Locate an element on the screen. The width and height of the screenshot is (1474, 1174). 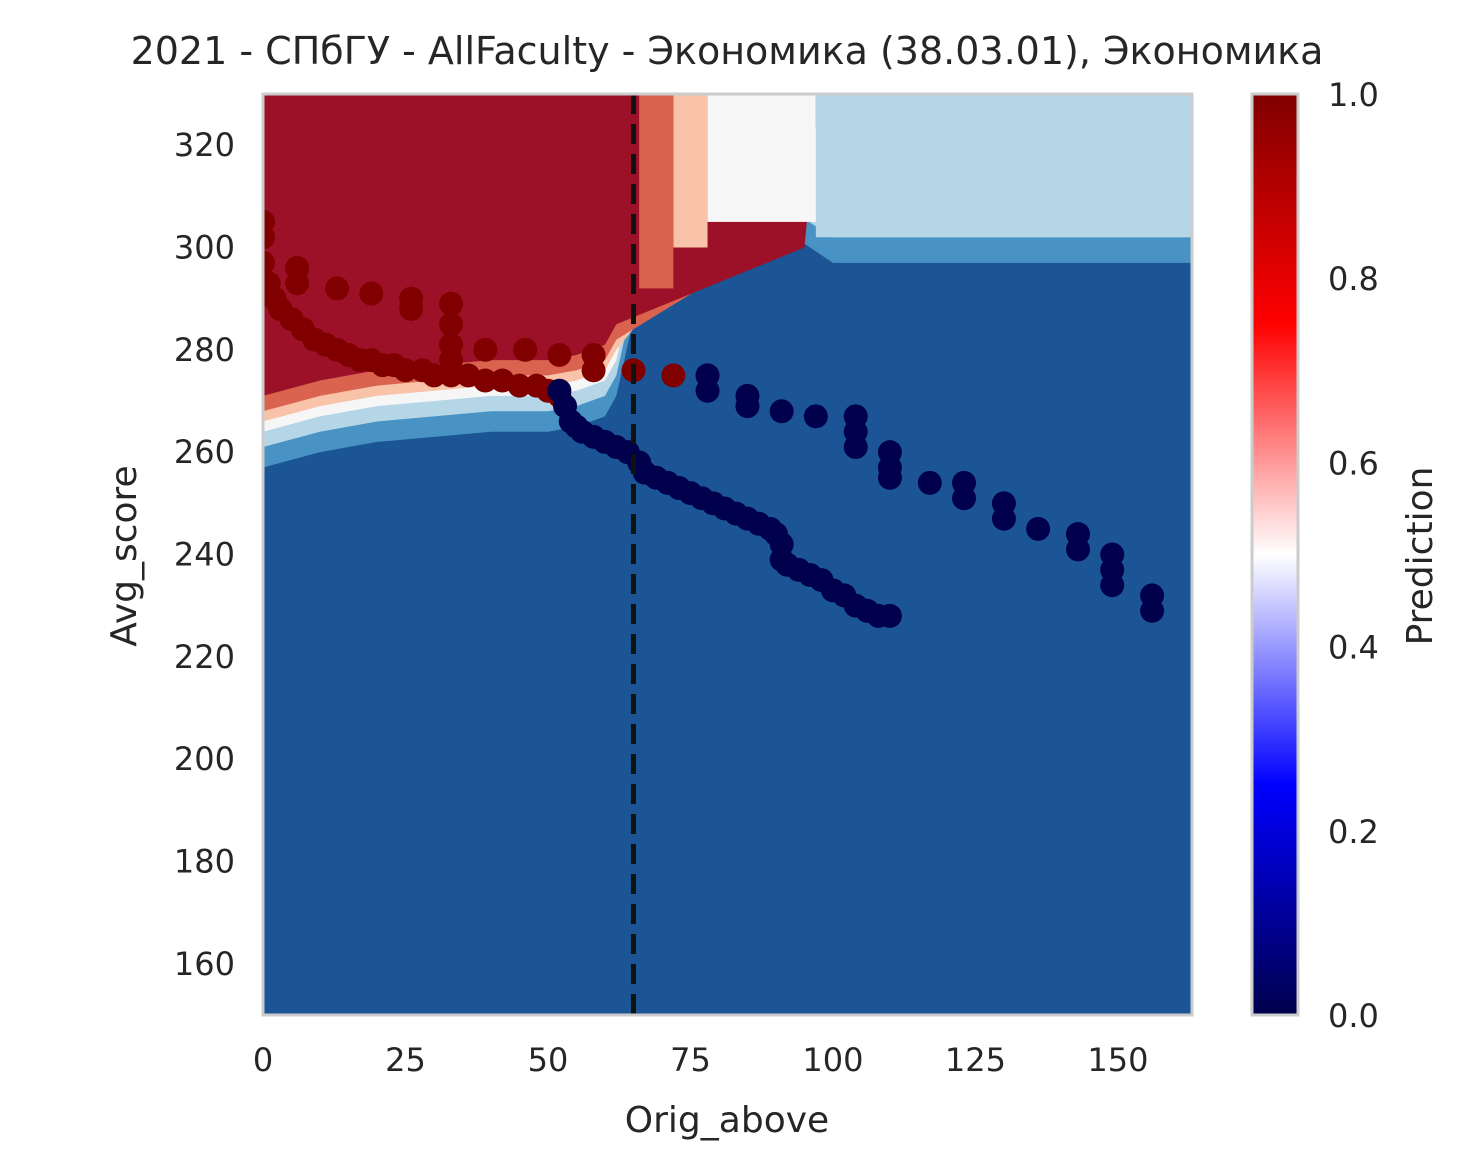
colorbar-ticks: 0.0 0.2 0.4 0.6 0.8 1.0 is located at coordinates (1353, 555).